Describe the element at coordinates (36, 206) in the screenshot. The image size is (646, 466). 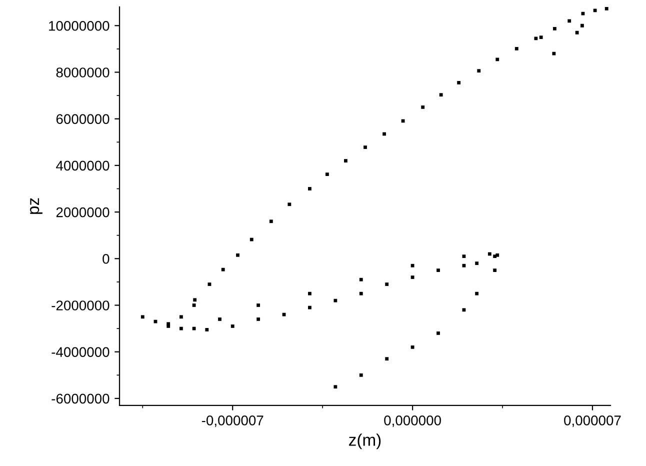
I see `y-axis-title: pz` at that location.